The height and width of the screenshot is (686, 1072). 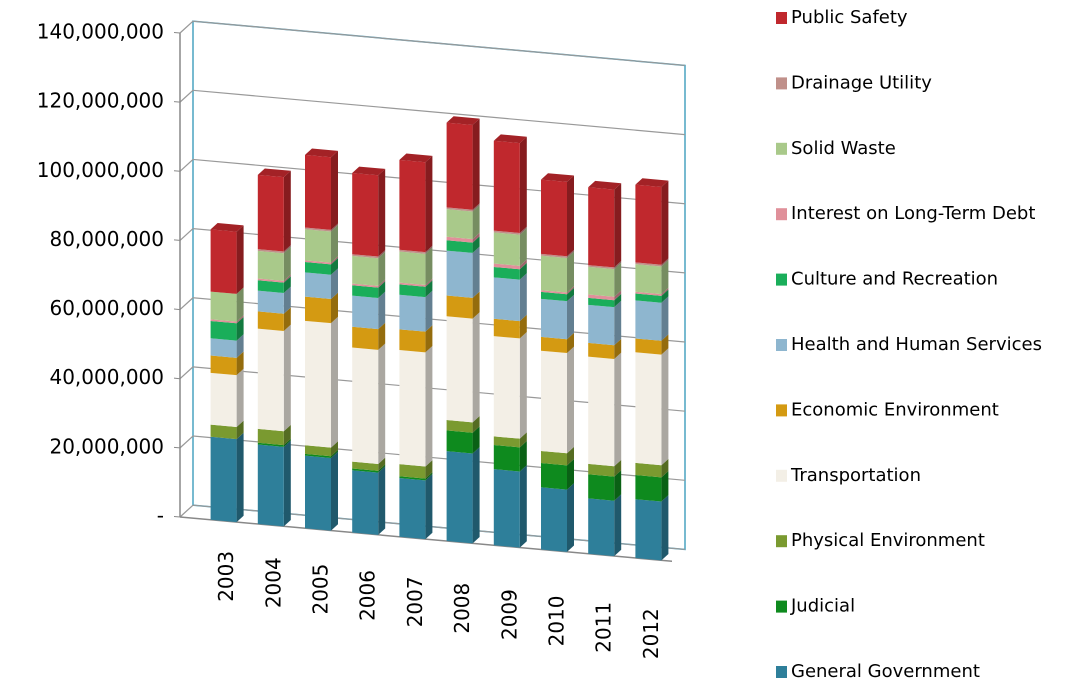 What do you see at coordinates (415, 601) in the screenshot?
I see `x-tick-label: 2007` at bounding box center [415, 601].